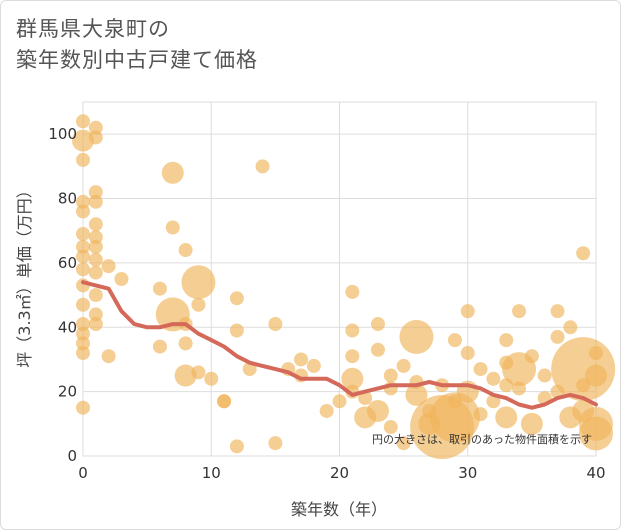 Image resolution: width=621 pixels, height=530 pixels. What do you see at coordinates (83, 473) in the screenshot?
I see `x-tick-label: 0` at bounding box center [83, 473].